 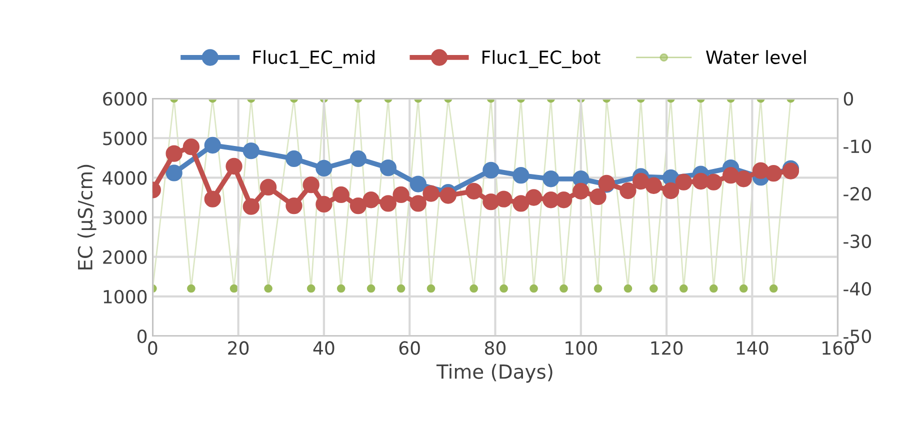 What do you see at coordinates (86, 217) in the screenshot?
I see `y-axis-title: EC (µS/cm)` at bounding box center [86, 217].